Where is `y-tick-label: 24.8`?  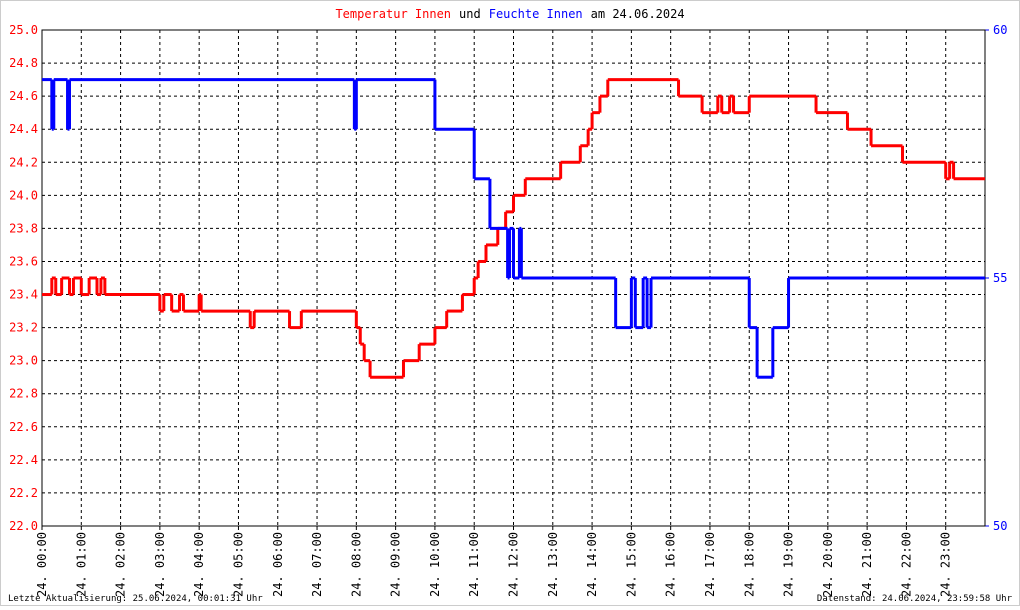
y-tick-label: 24.8 is located at coordinates (23, 63).